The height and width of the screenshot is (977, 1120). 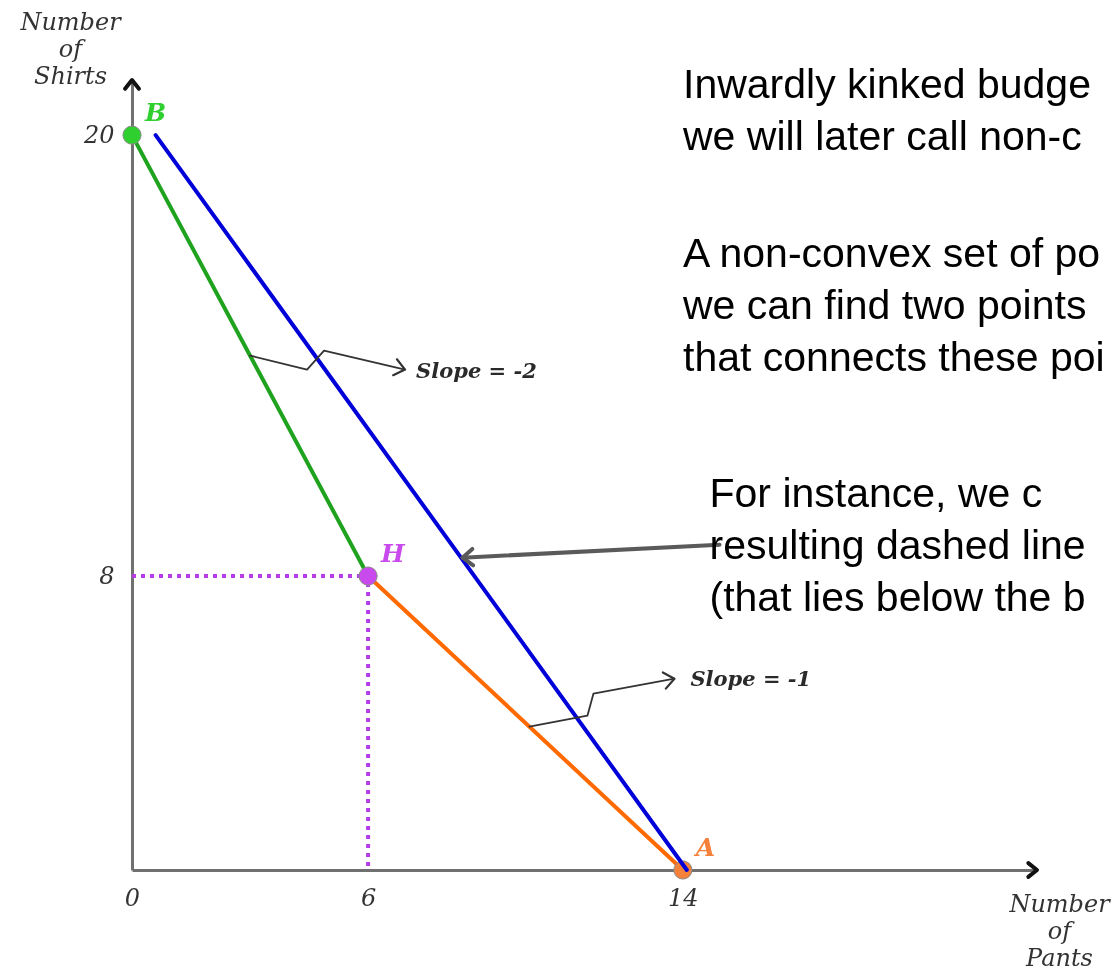 What do you see at coordinates (893, 305) in the screenshot?
I see `annotation: A non-convex set of po we can find two points that connects these poi` at bounding box center [893, 305].